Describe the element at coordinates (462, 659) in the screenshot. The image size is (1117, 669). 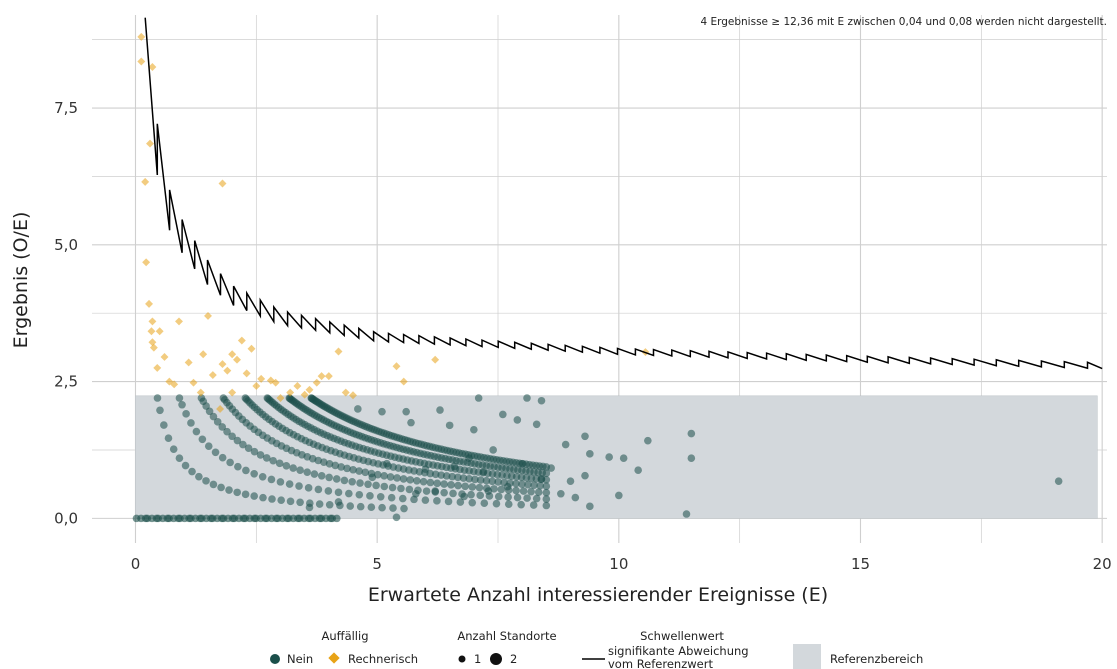
I see `legend-1-marker` at that location.